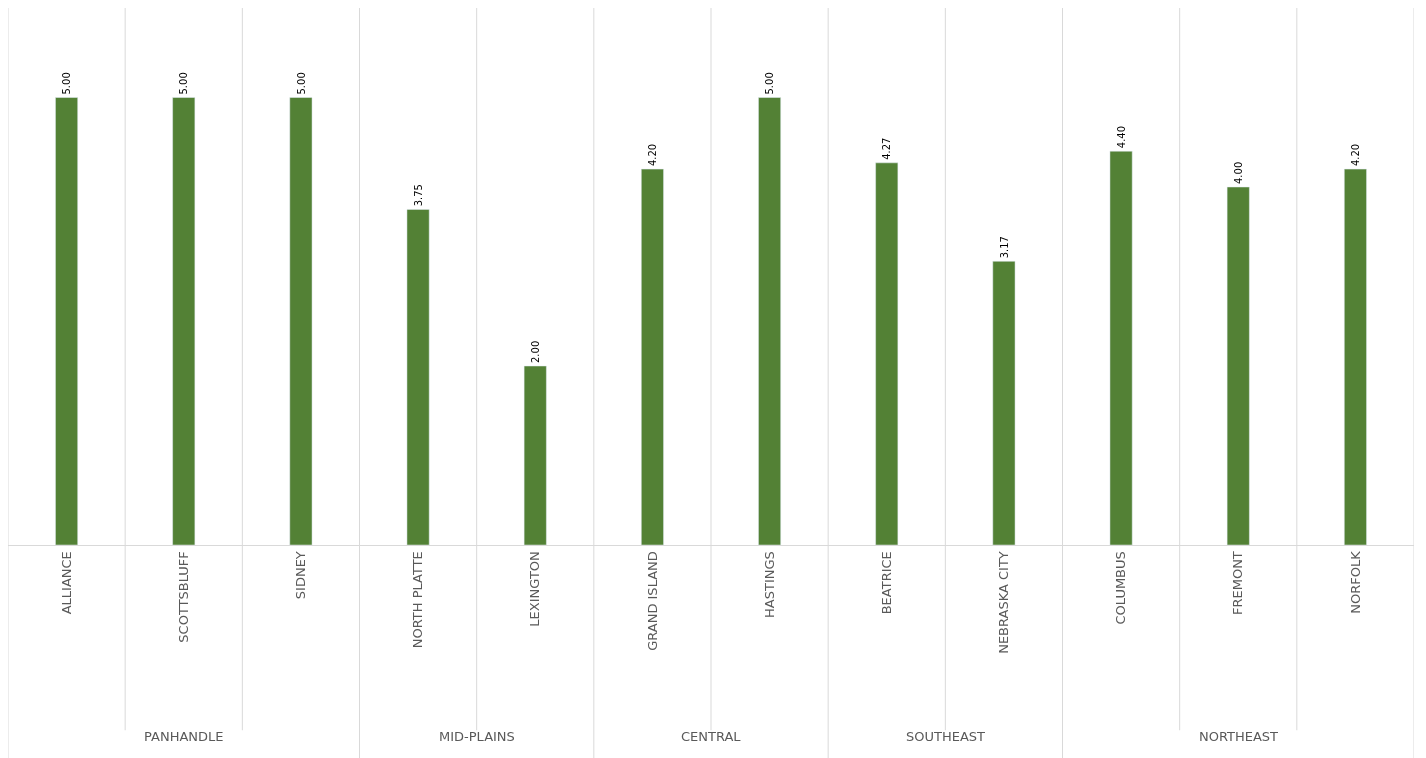 The image size is (1426, 758). I want to click on x-tick-label: NORFOLK, so click(1355, 582).